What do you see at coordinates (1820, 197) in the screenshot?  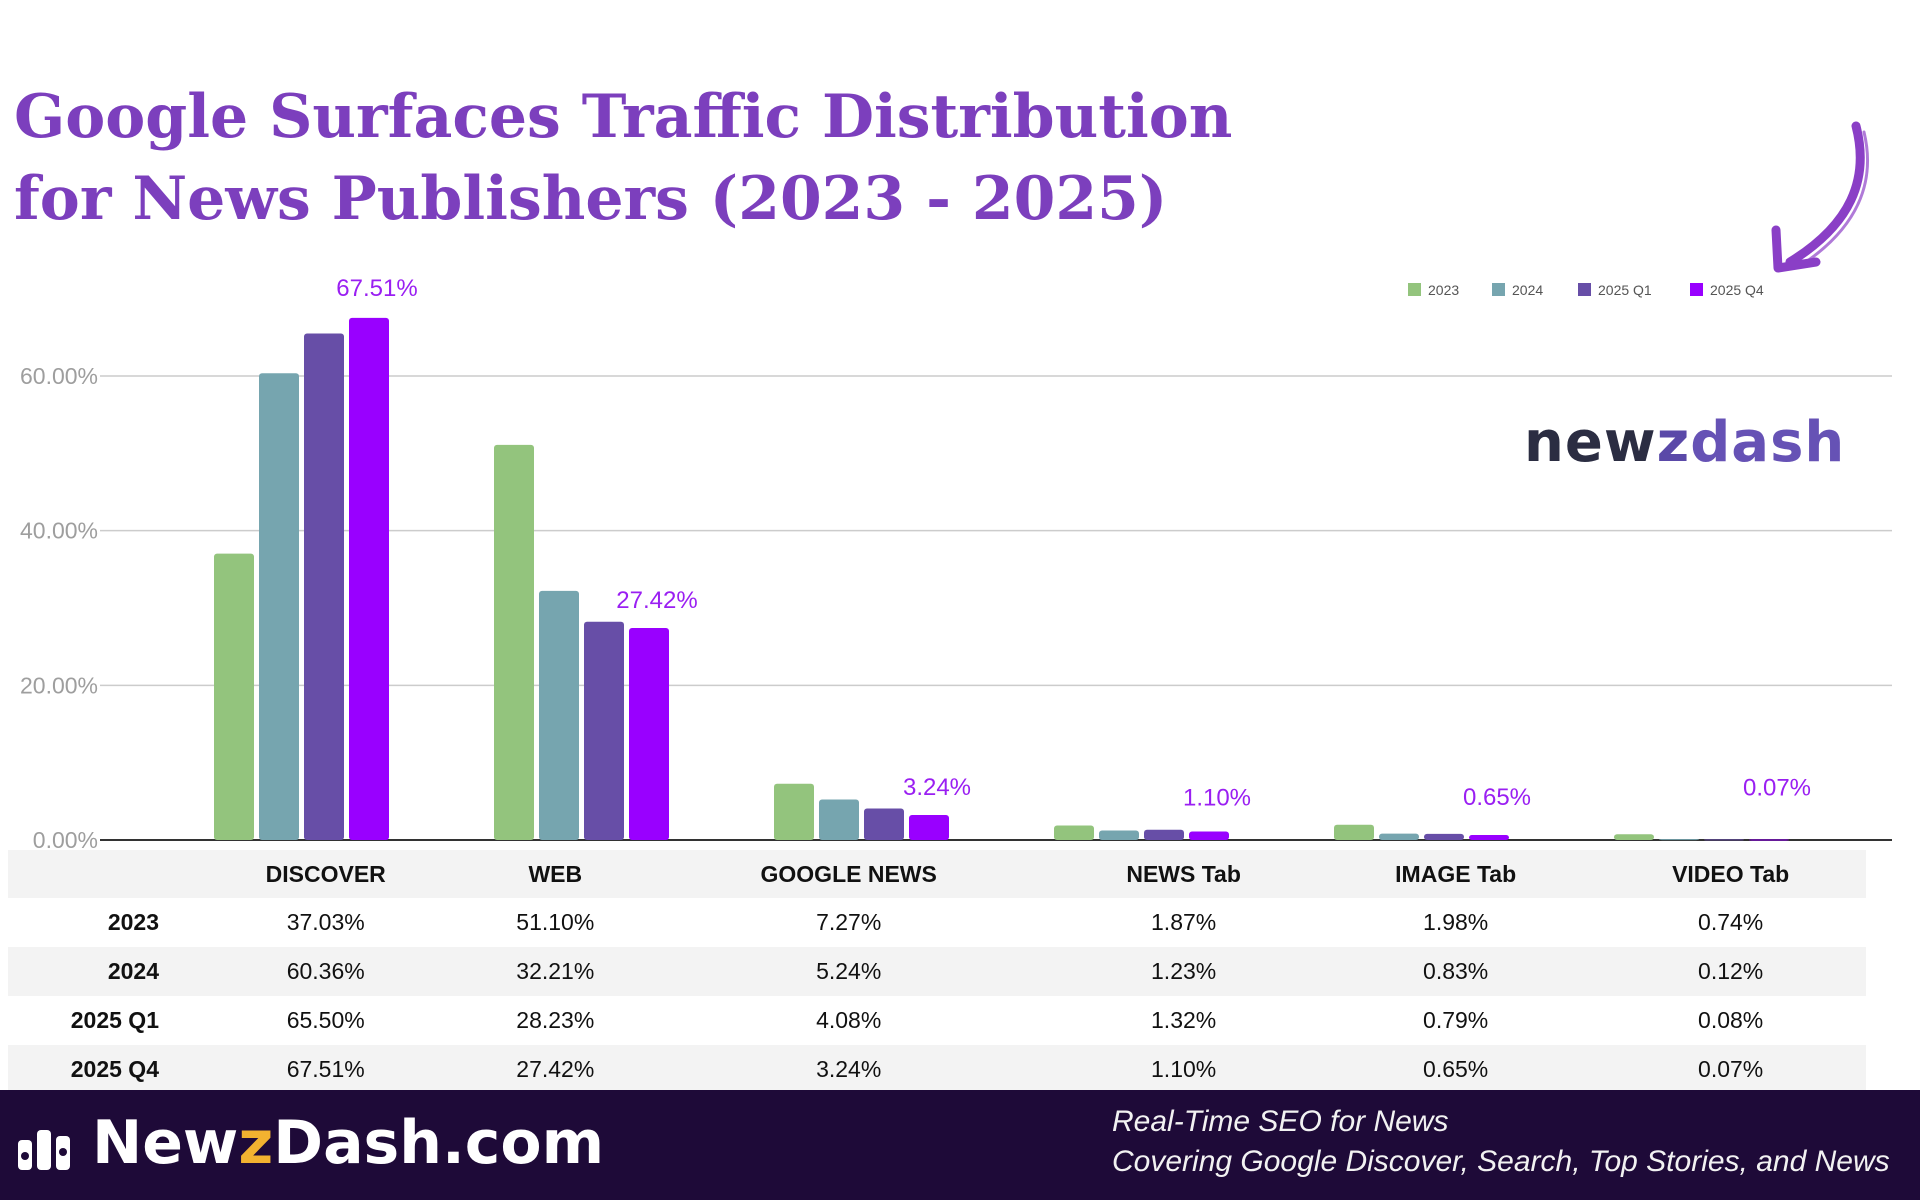 I see `arrow-icon` at bounding box center [1820, 197].